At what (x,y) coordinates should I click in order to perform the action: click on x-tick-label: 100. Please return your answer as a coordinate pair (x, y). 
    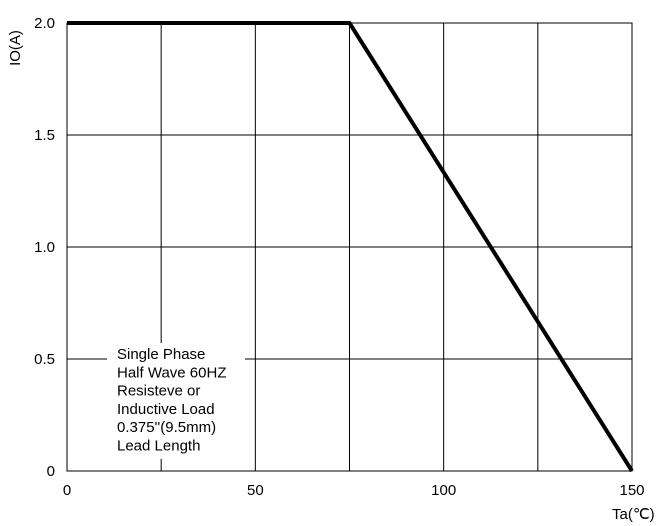
    Looking at the image, I should click on (443, 490).